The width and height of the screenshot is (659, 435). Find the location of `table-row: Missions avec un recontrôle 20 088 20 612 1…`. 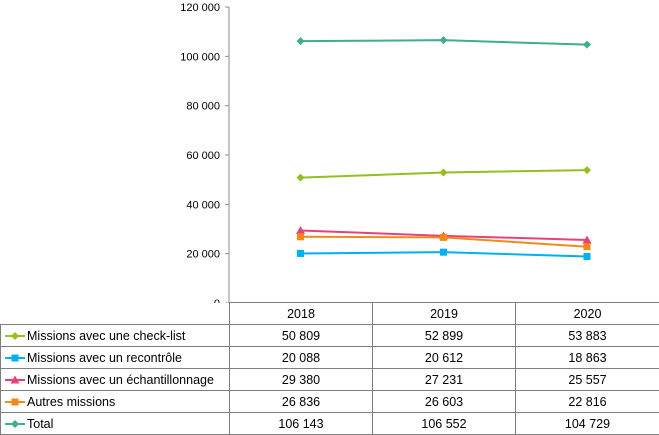

table-row: Missions avec un recontrôle 20 088 20 612 1… is located at coordinates (329, 357).